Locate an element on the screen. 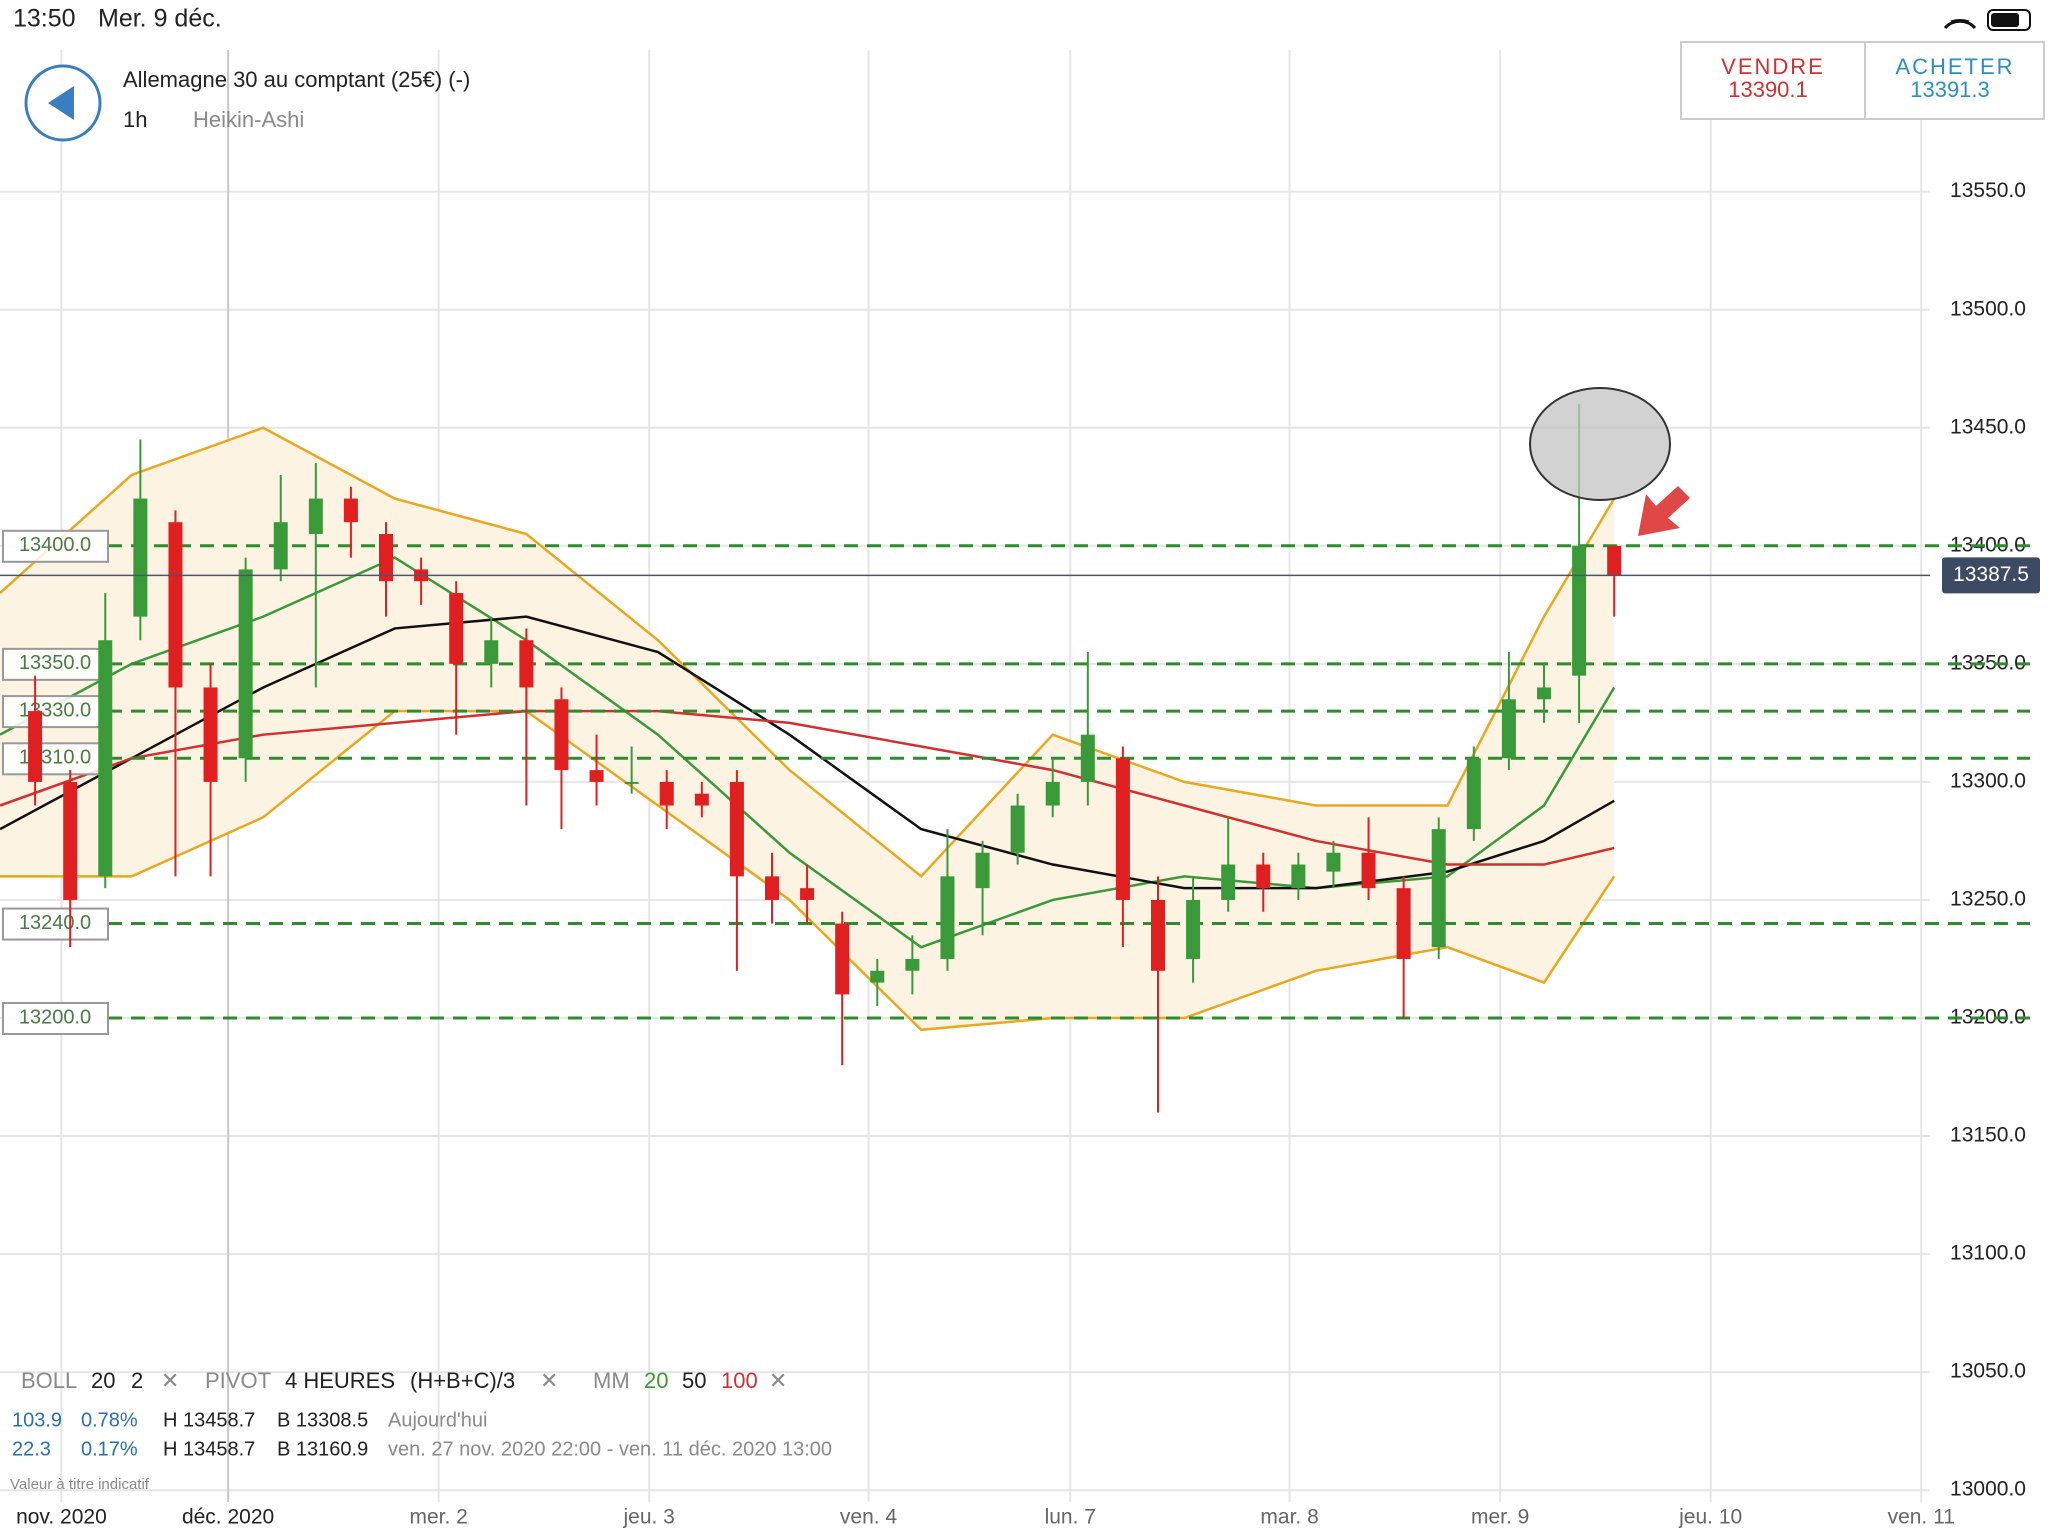 The height and width of the screenshot is (1536, 2048). stat-period: Aujourd'hui is located at coordinates (437, 1420).